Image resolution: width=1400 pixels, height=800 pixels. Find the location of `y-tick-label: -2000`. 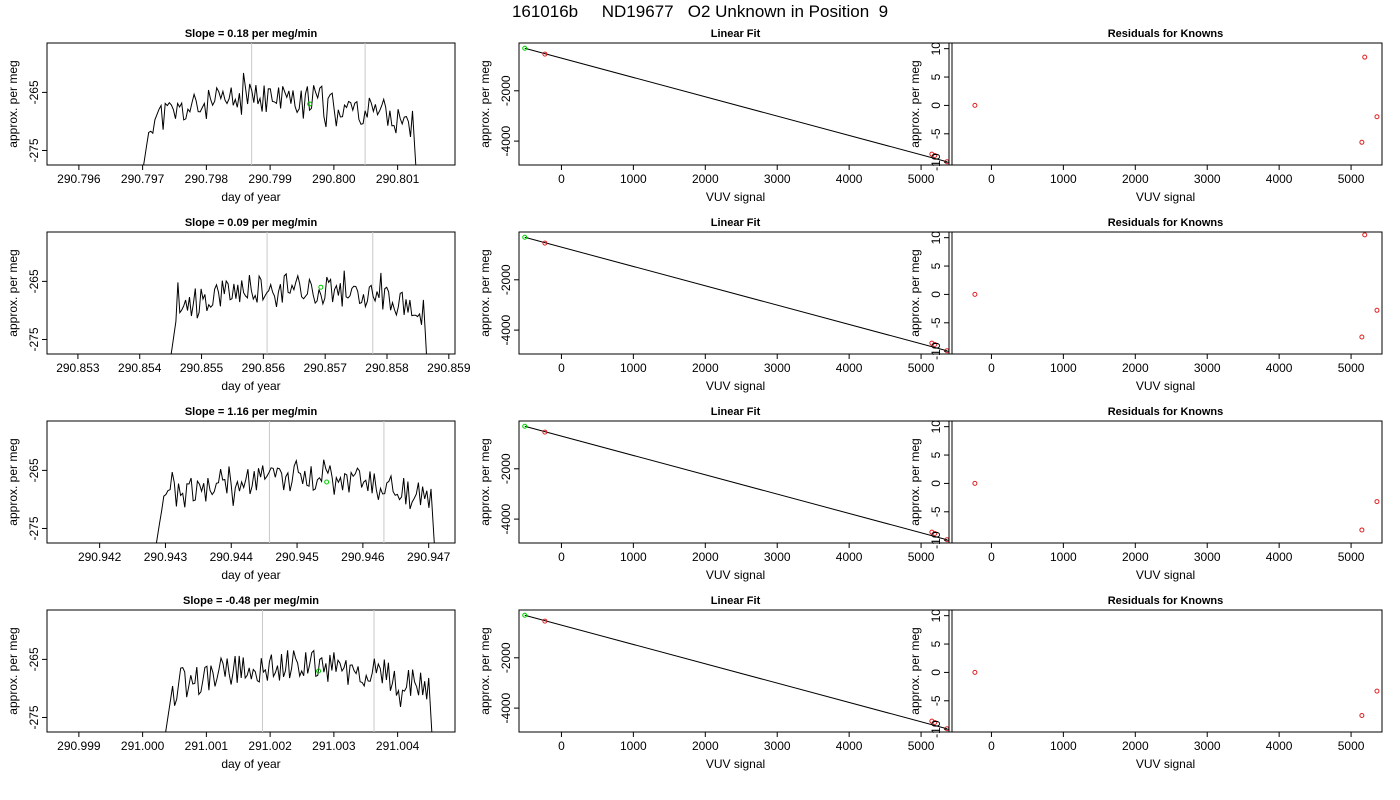

y-tick-label: -2000 is located at coordinates (506, 657).